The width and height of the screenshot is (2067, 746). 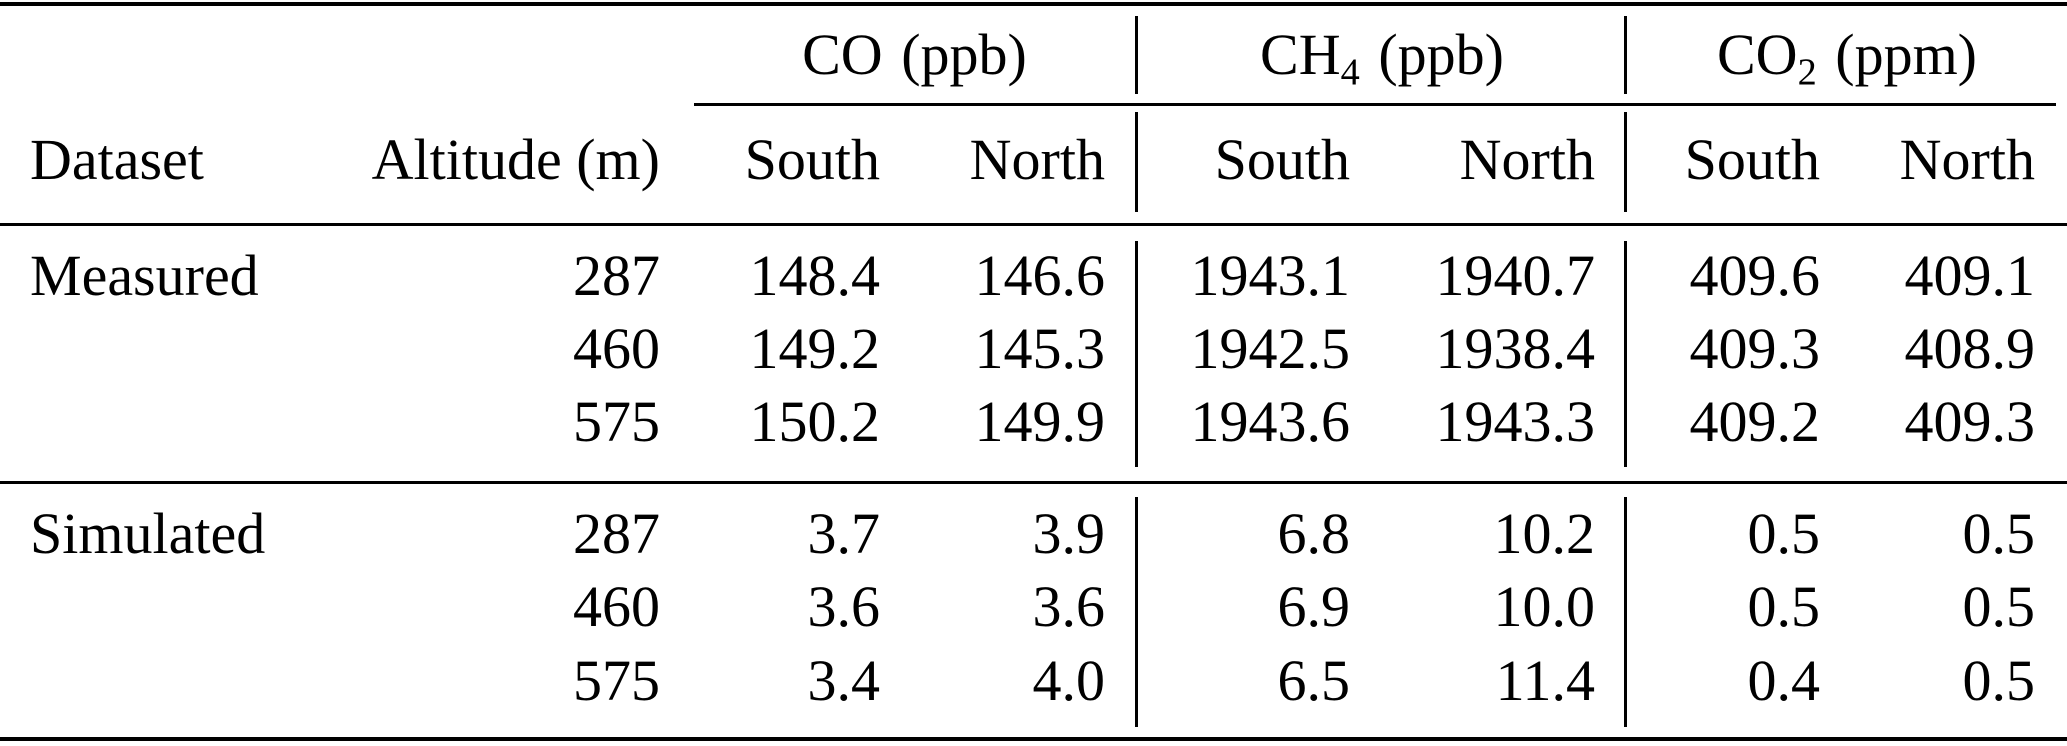 What do you see at coordinates (1270, 421) in the screenshot?
I see `ch4-south-value: 1943.6` at bounding box center [1270, 421].